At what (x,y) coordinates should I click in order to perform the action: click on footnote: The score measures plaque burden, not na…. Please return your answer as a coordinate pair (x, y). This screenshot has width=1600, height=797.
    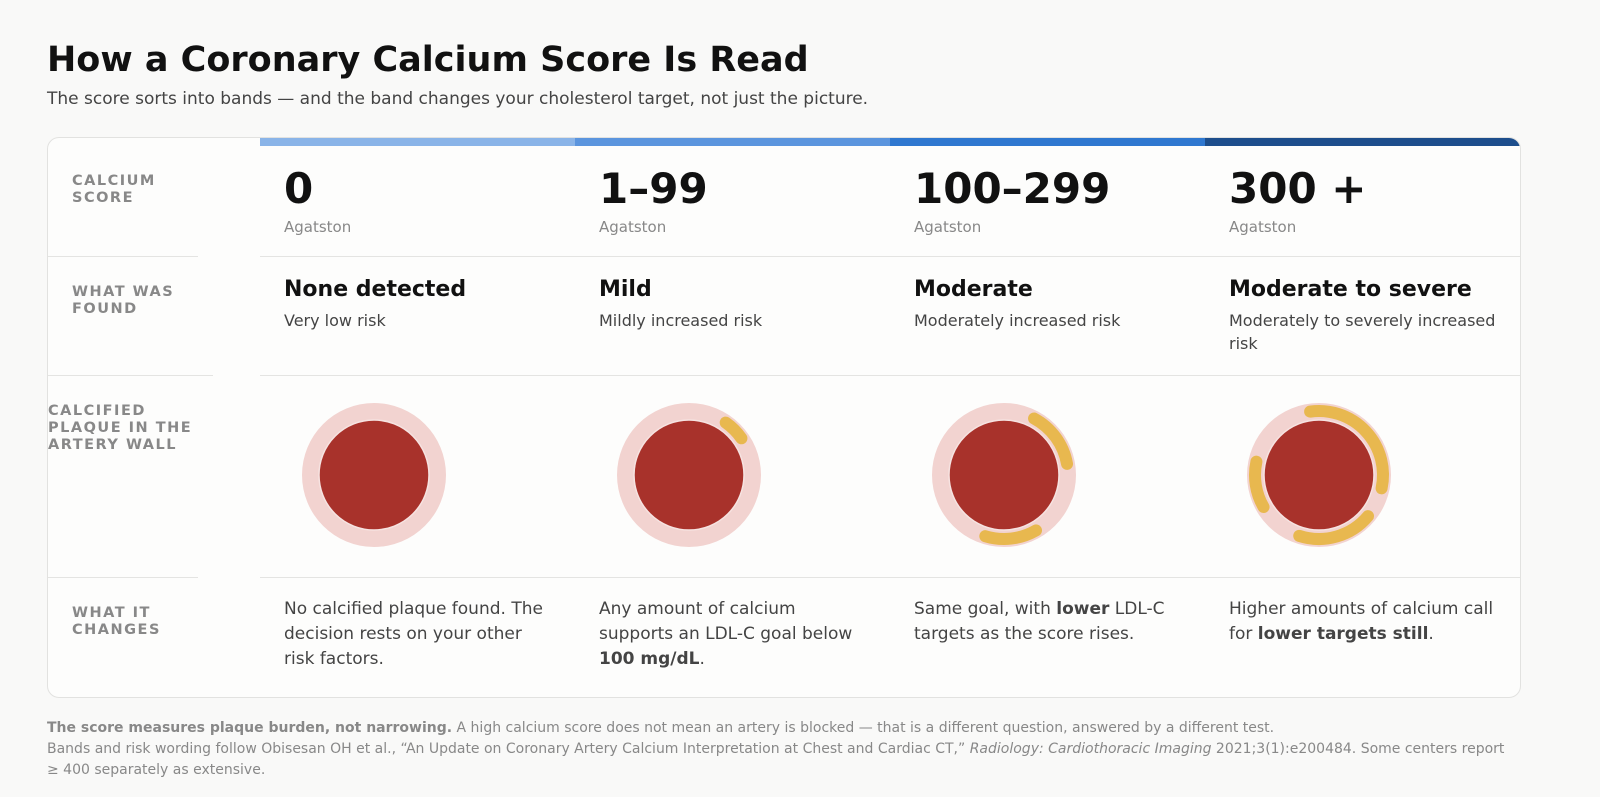
    Looking at the image, I should click on (782, 749).